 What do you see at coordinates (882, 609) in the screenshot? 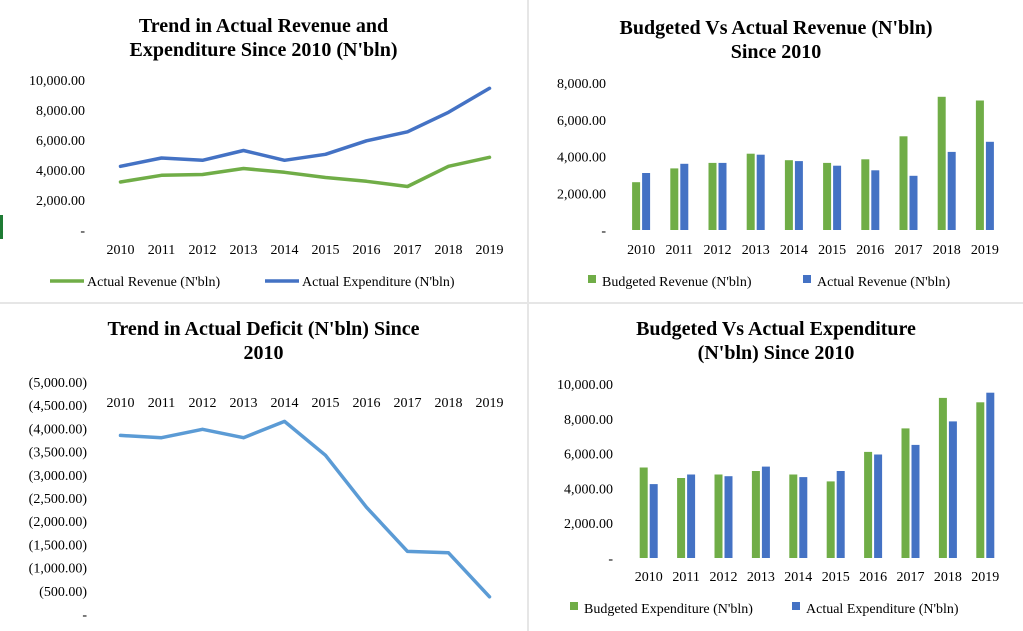
I see `legend-label-2: Actual Expenditure (N'bln)` at bounding box center [882, 609].